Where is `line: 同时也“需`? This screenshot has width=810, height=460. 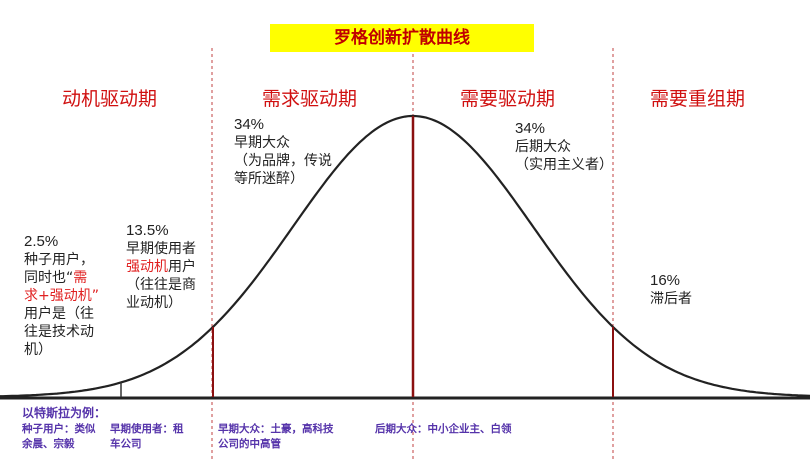
line: 同时也“需 is located at coordinates (61, 278).